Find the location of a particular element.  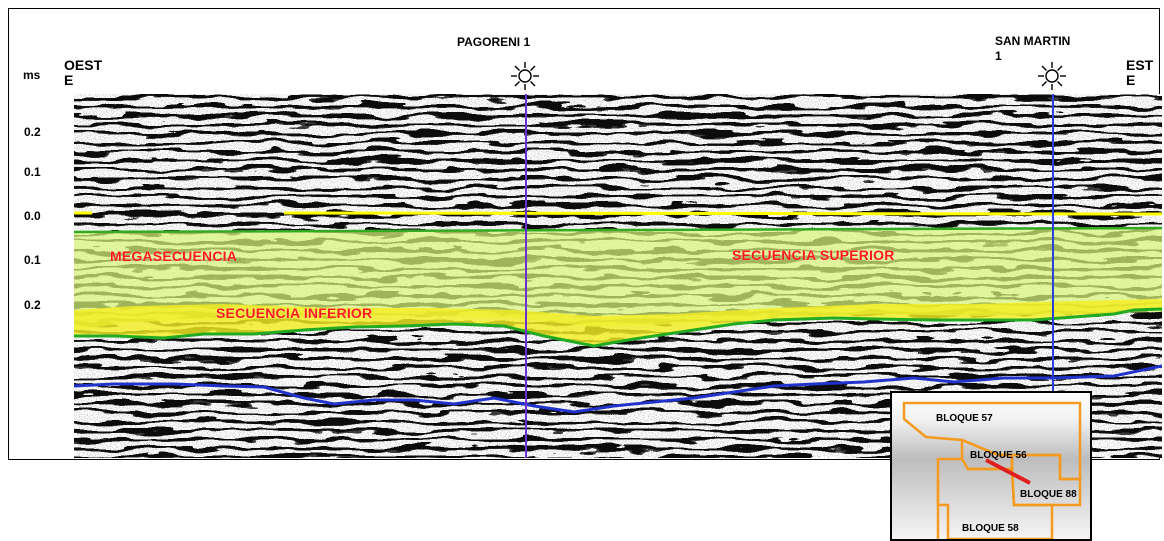

lower-sequence-fill is located at coordinates (618, 322).